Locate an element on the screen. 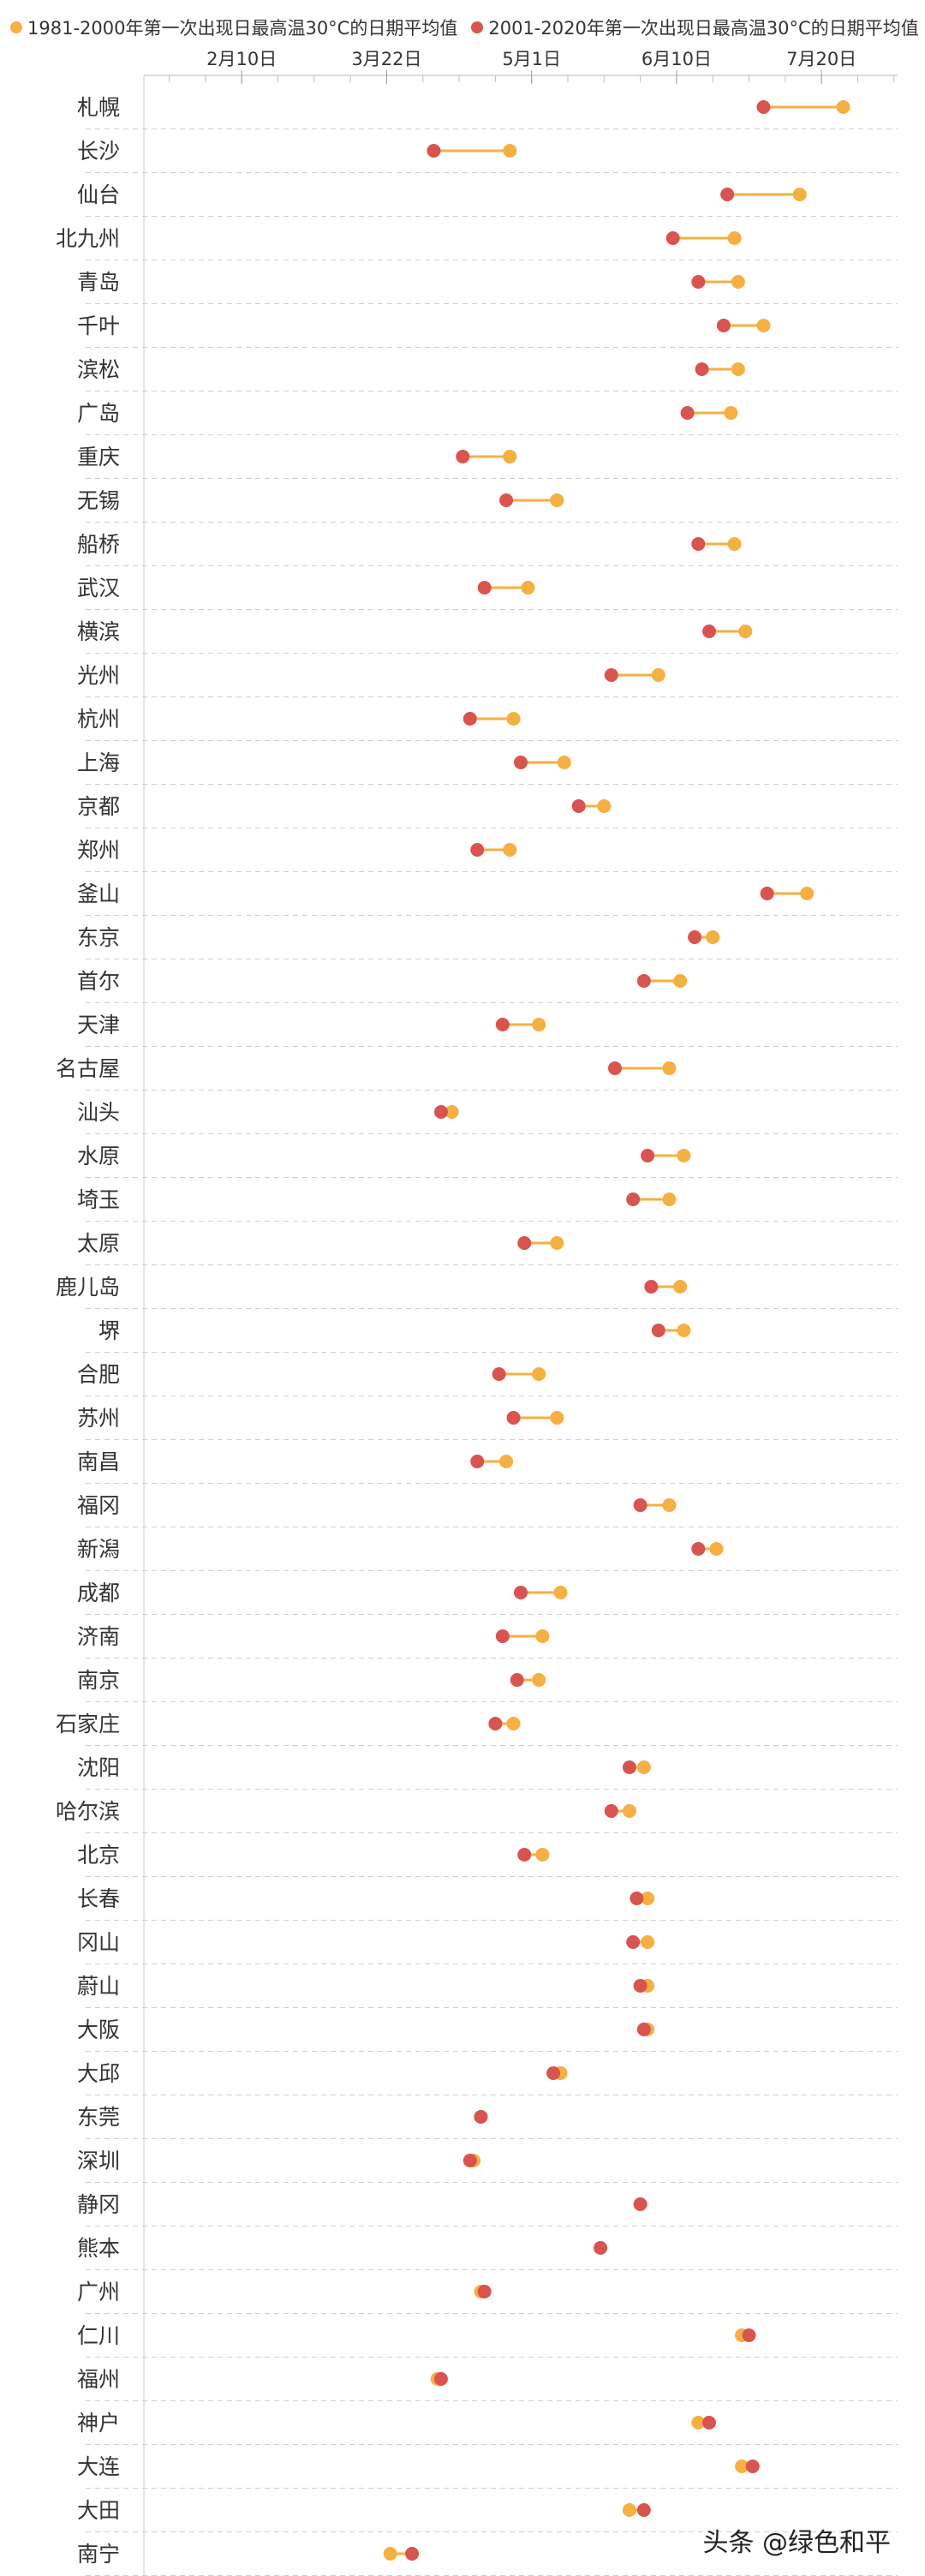  legend-item-2001-2020: 2001-2020年第一次出现日最高温30°C的日期平均值 is located at coordinates (695, 27).